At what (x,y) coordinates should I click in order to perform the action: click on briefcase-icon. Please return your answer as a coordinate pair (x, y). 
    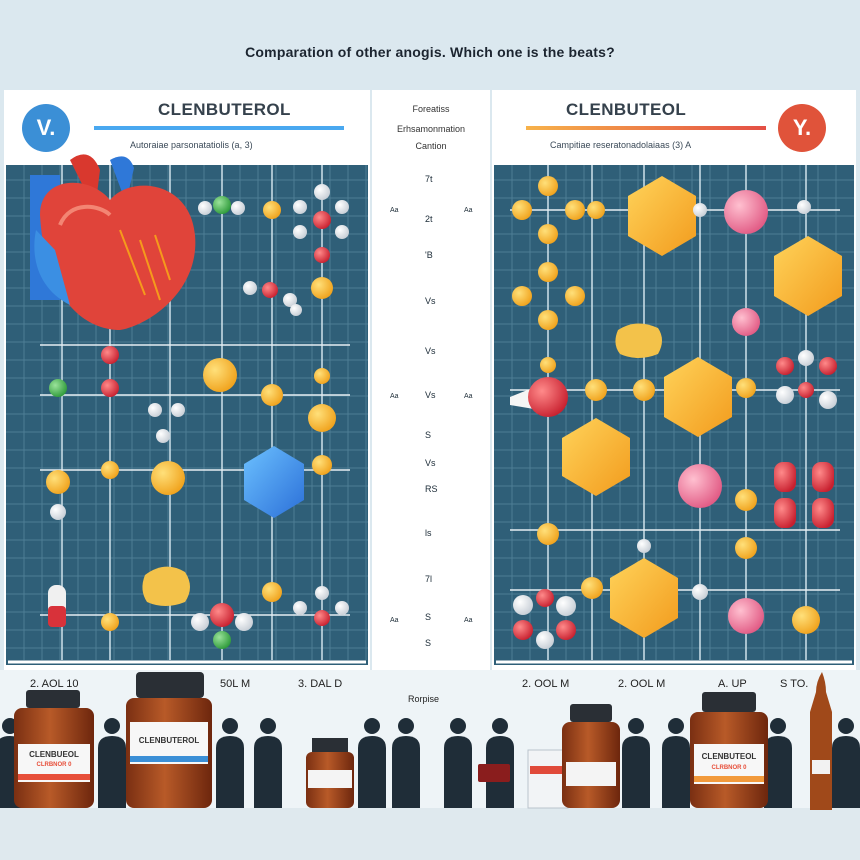
    Looking at the image, I should click on (494, 773).